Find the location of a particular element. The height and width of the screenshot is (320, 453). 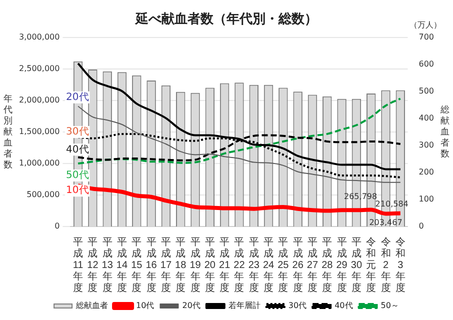

x-tick-label: 平成13年度 is located at coordinates (108, 265).